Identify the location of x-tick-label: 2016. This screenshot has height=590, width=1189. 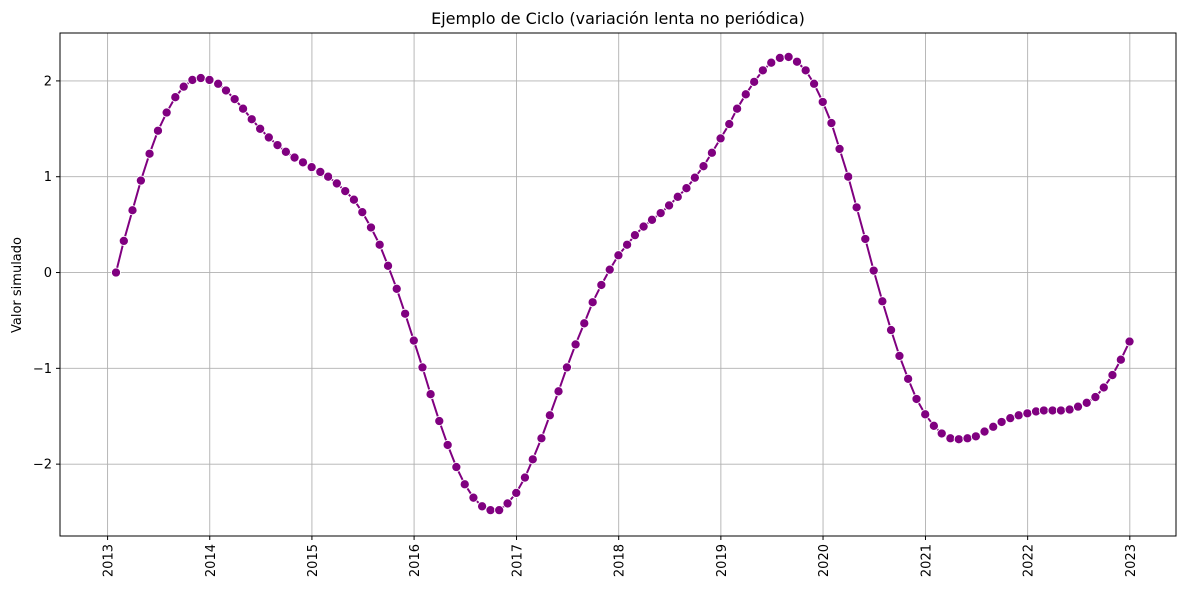
(415, 560).